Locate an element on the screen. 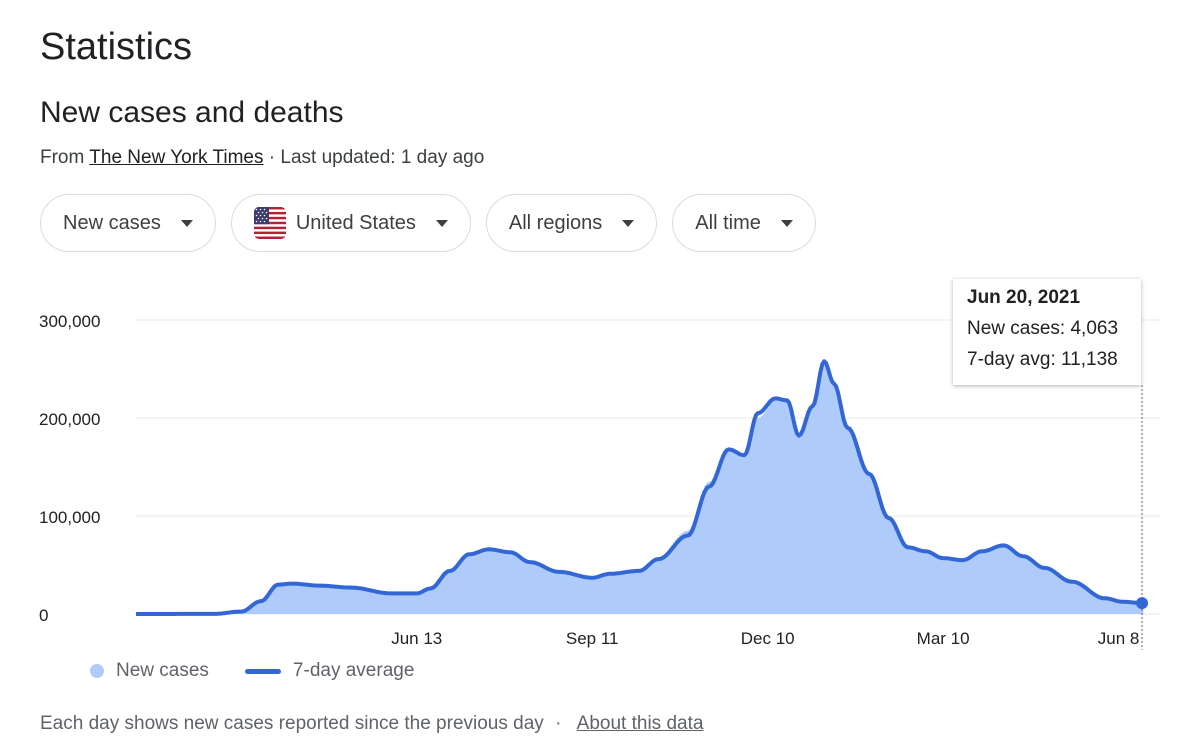  metric-dropdown: New cases is located at coordinates (128, 223).